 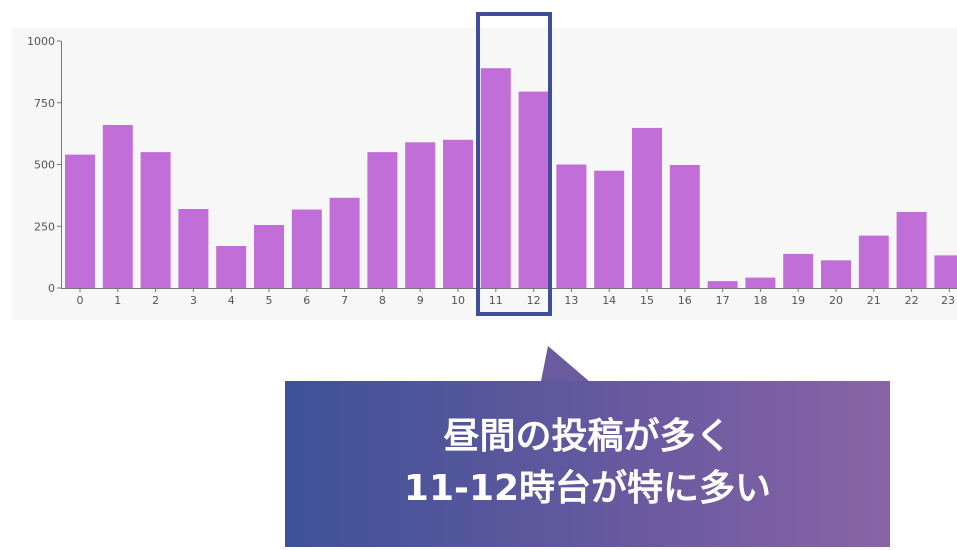 What do you see at coordinates (948, 300) in the screenshot?
I see `x-tick-label-23: 23` at bounding box center [948, 300].